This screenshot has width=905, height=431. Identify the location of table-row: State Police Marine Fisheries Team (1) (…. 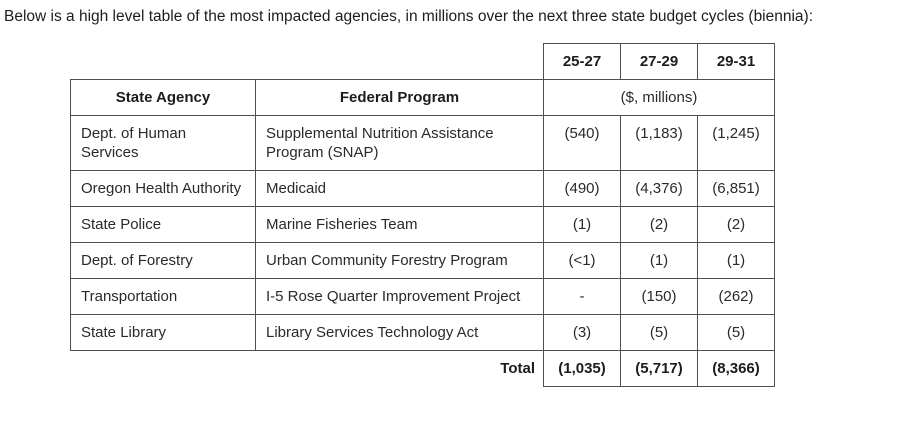
(422, 224).